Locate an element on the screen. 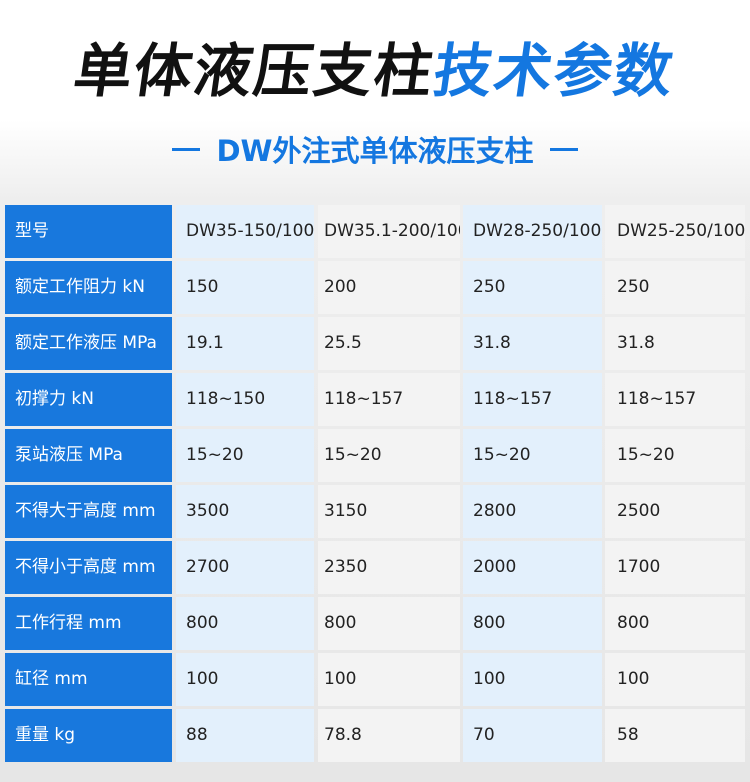 The height and width of the screenshot is (782, 750). table-row: 额定工作阻力 kN 150 200 250 250 is located at coordinates (375, 287).